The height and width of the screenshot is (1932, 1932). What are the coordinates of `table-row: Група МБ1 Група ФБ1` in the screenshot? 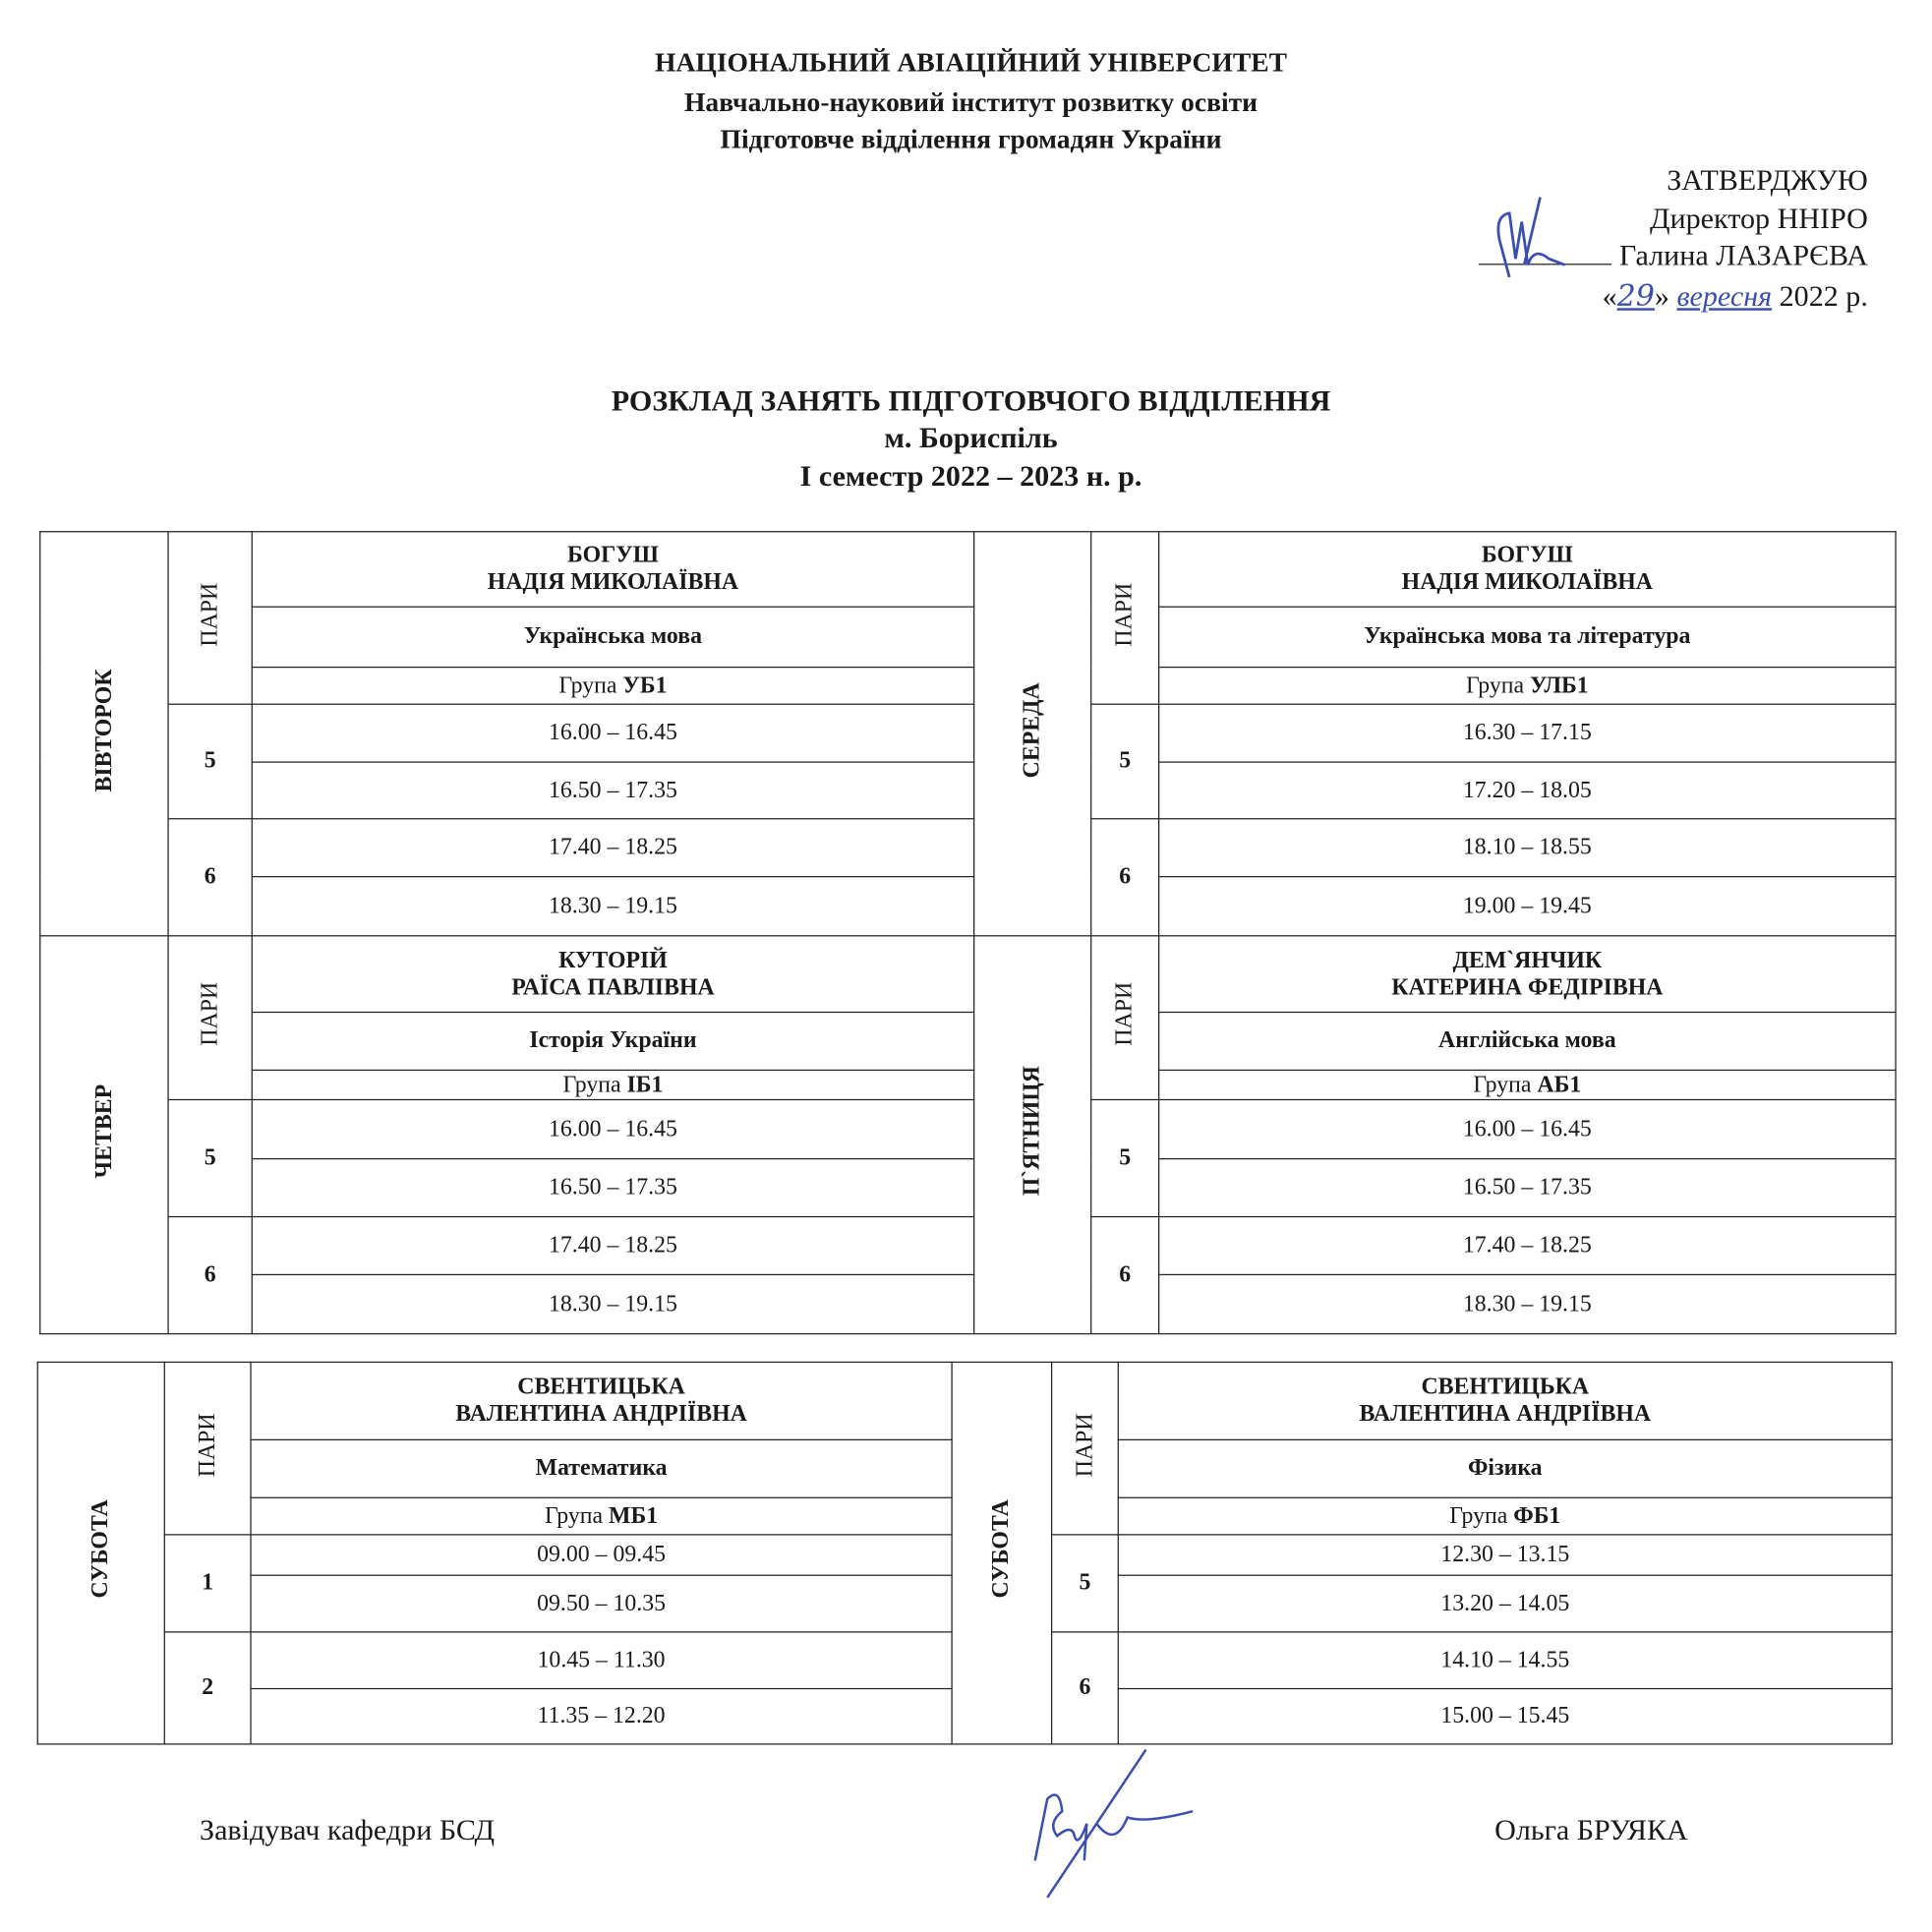 It's located at (965, 1516).